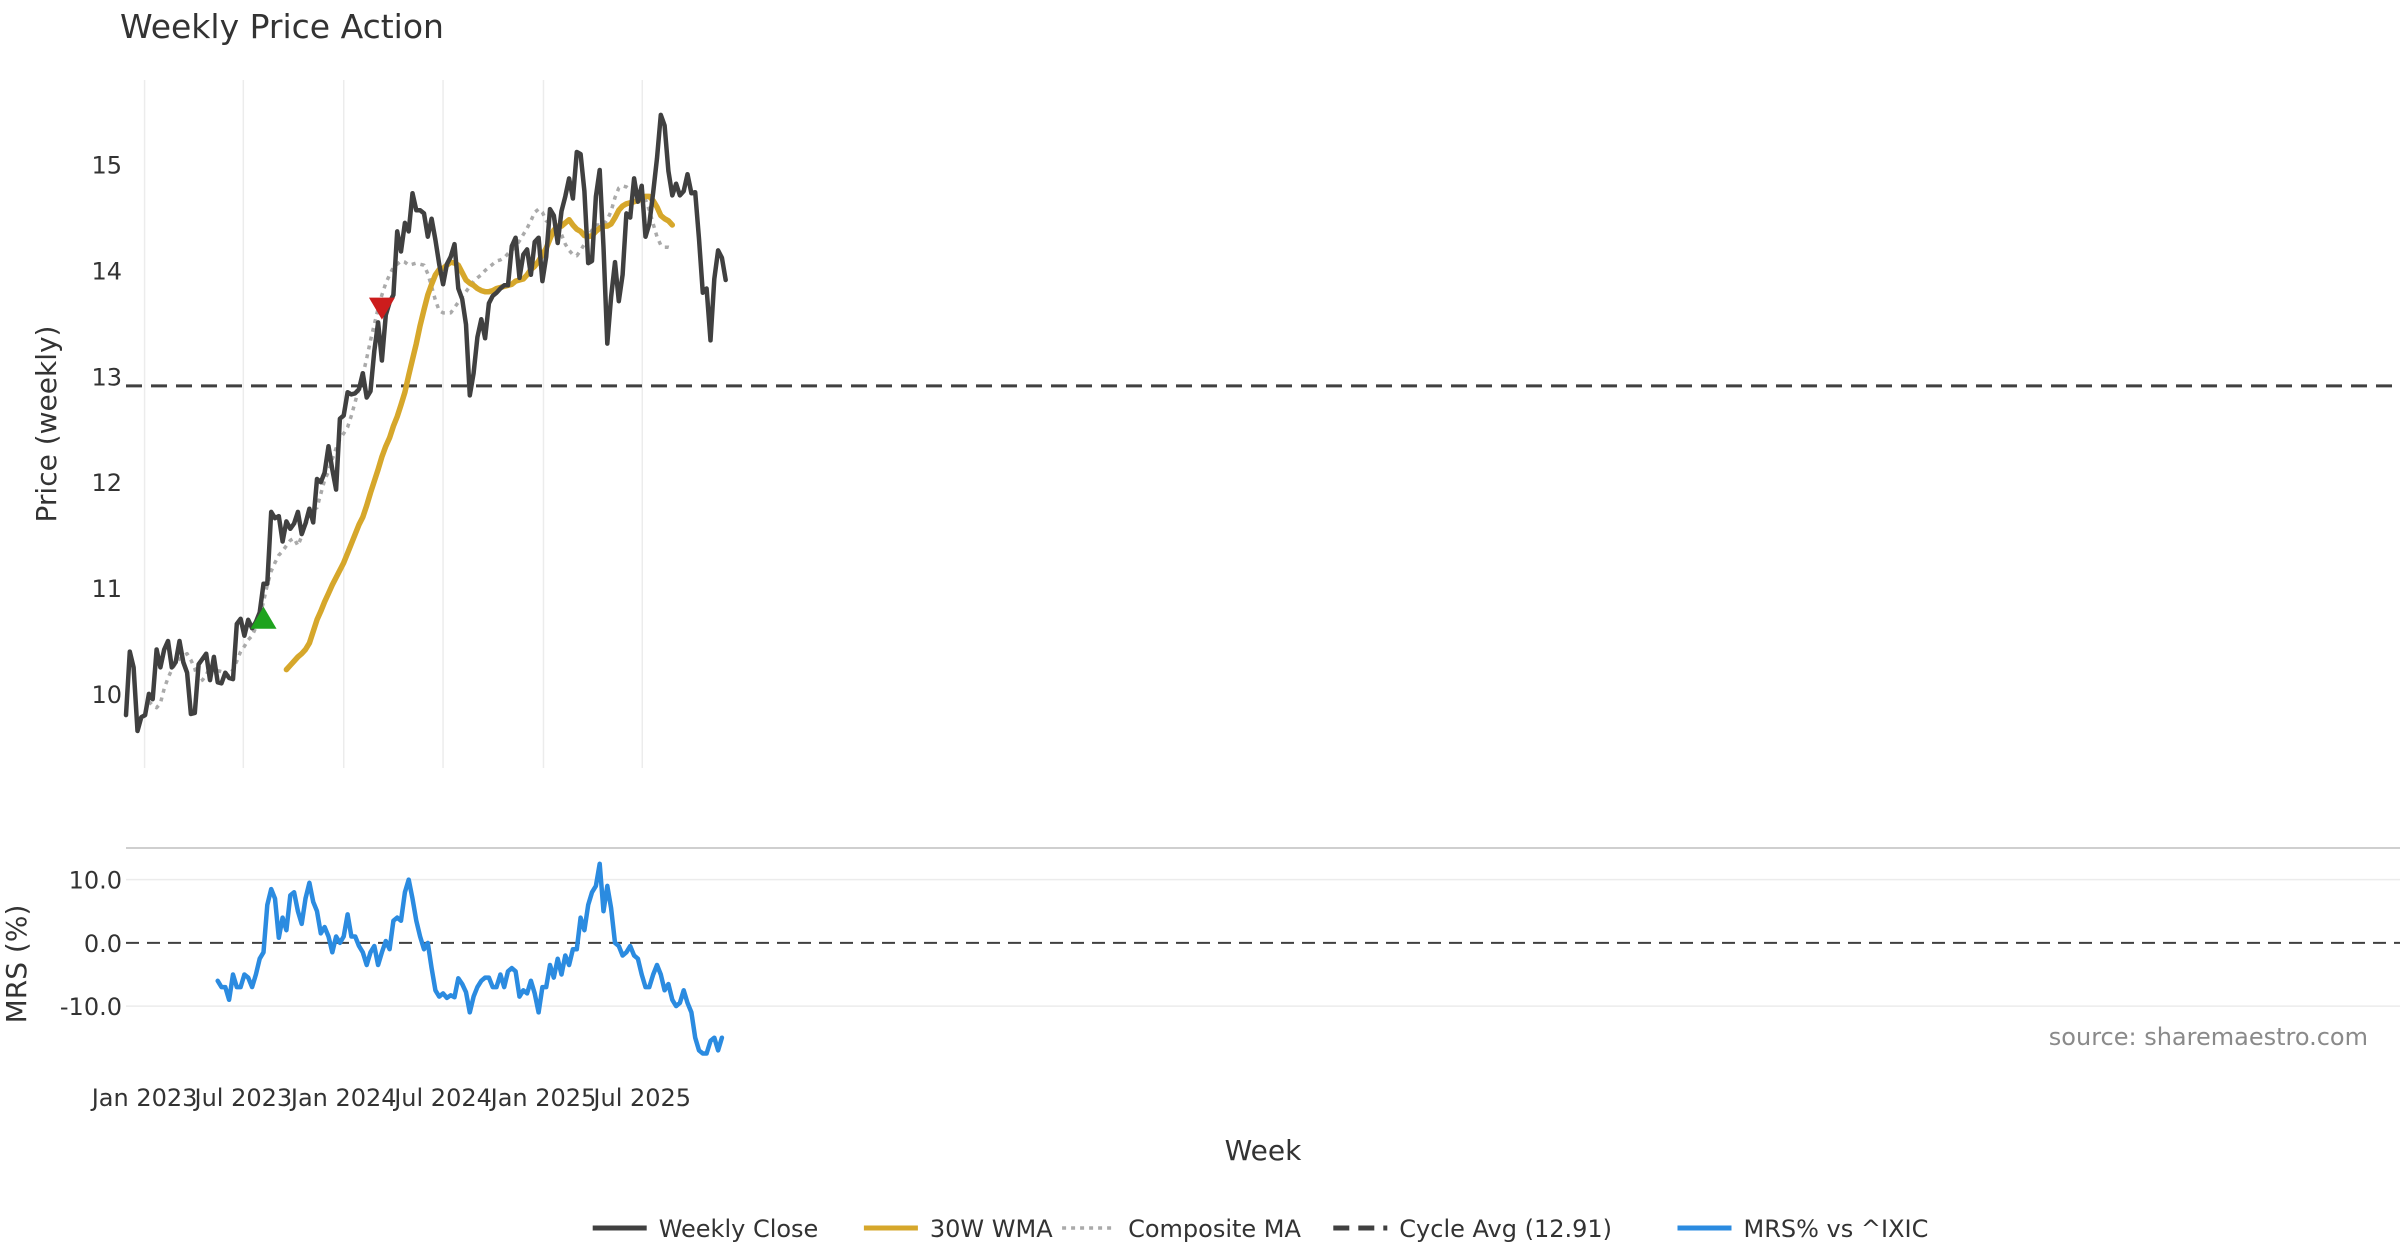 The image size is (2400, 1260). What do you see at coordinates (991, 1229) in the screenshot?
I see `legend-label: 30W WMA` at bounding box center [991, 1229].